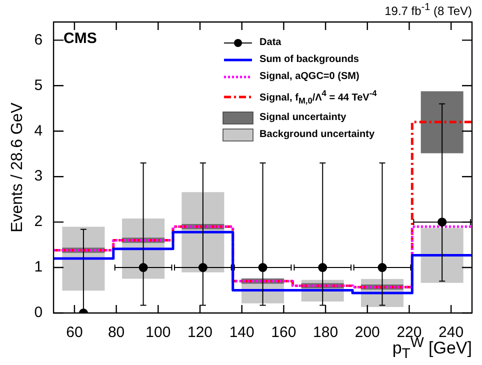 The height and width of the screenshot is (365, 482). I want to click on x-tick-label: 120, so click(200, 333).